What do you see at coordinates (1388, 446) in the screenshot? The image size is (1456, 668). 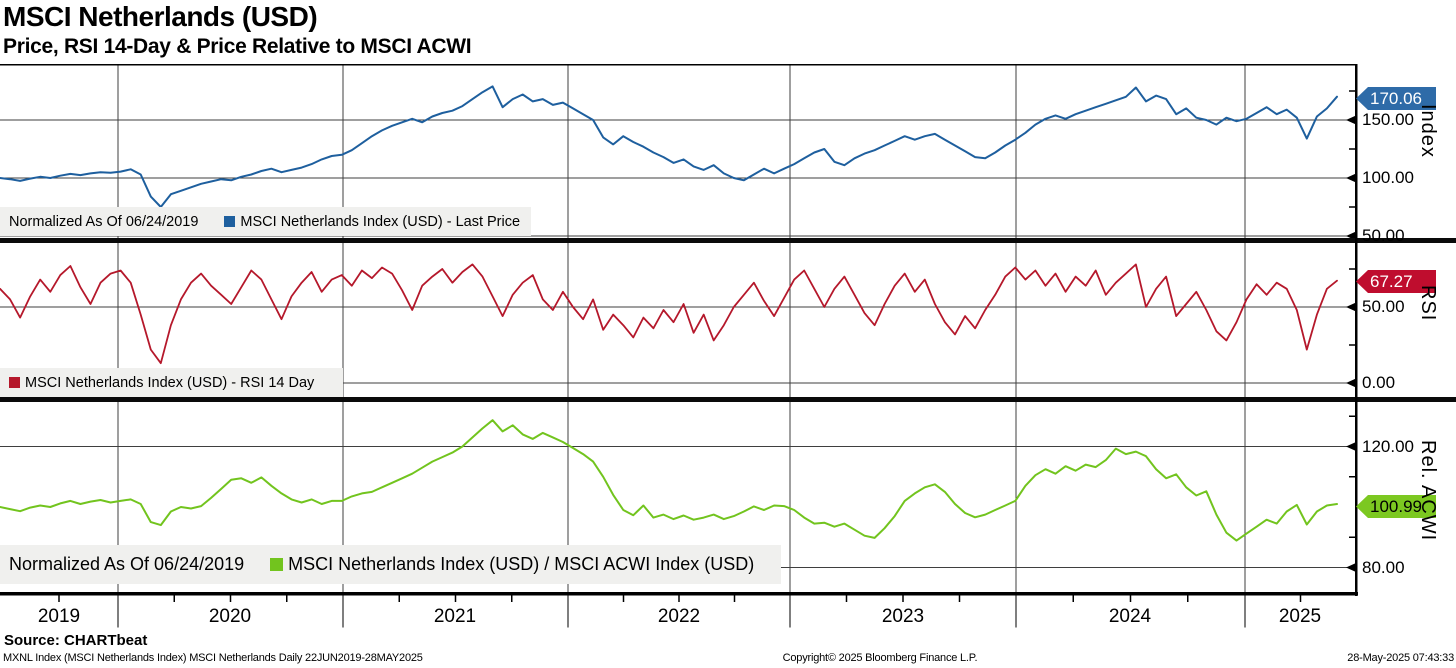 I see `rel-tick-120: 120.00` at bounding box center [1388, 446].